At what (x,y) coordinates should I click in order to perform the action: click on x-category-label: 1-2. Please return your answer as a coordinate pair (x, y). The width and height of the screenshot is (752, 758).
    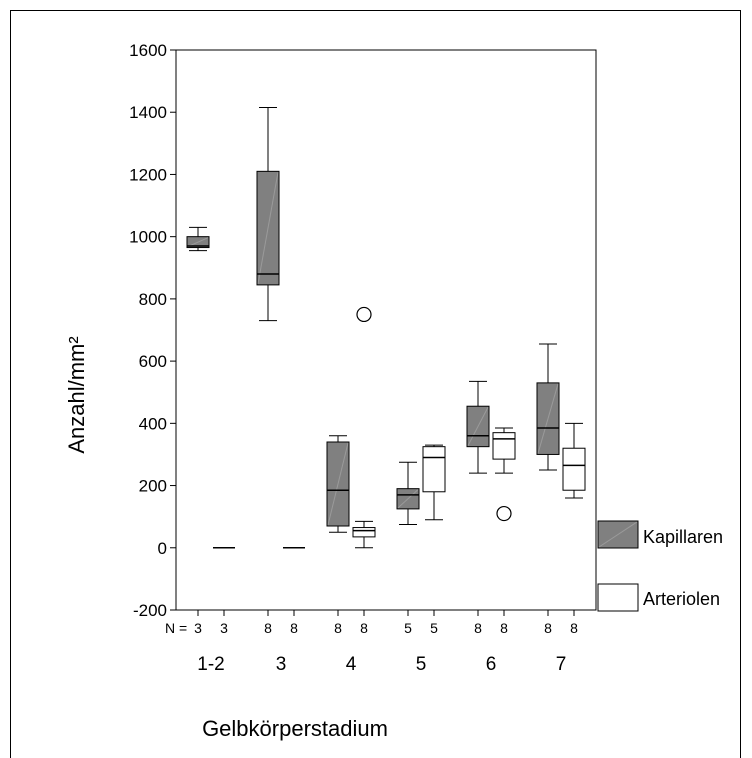
    Looking at the image, I should click on (210, 664).